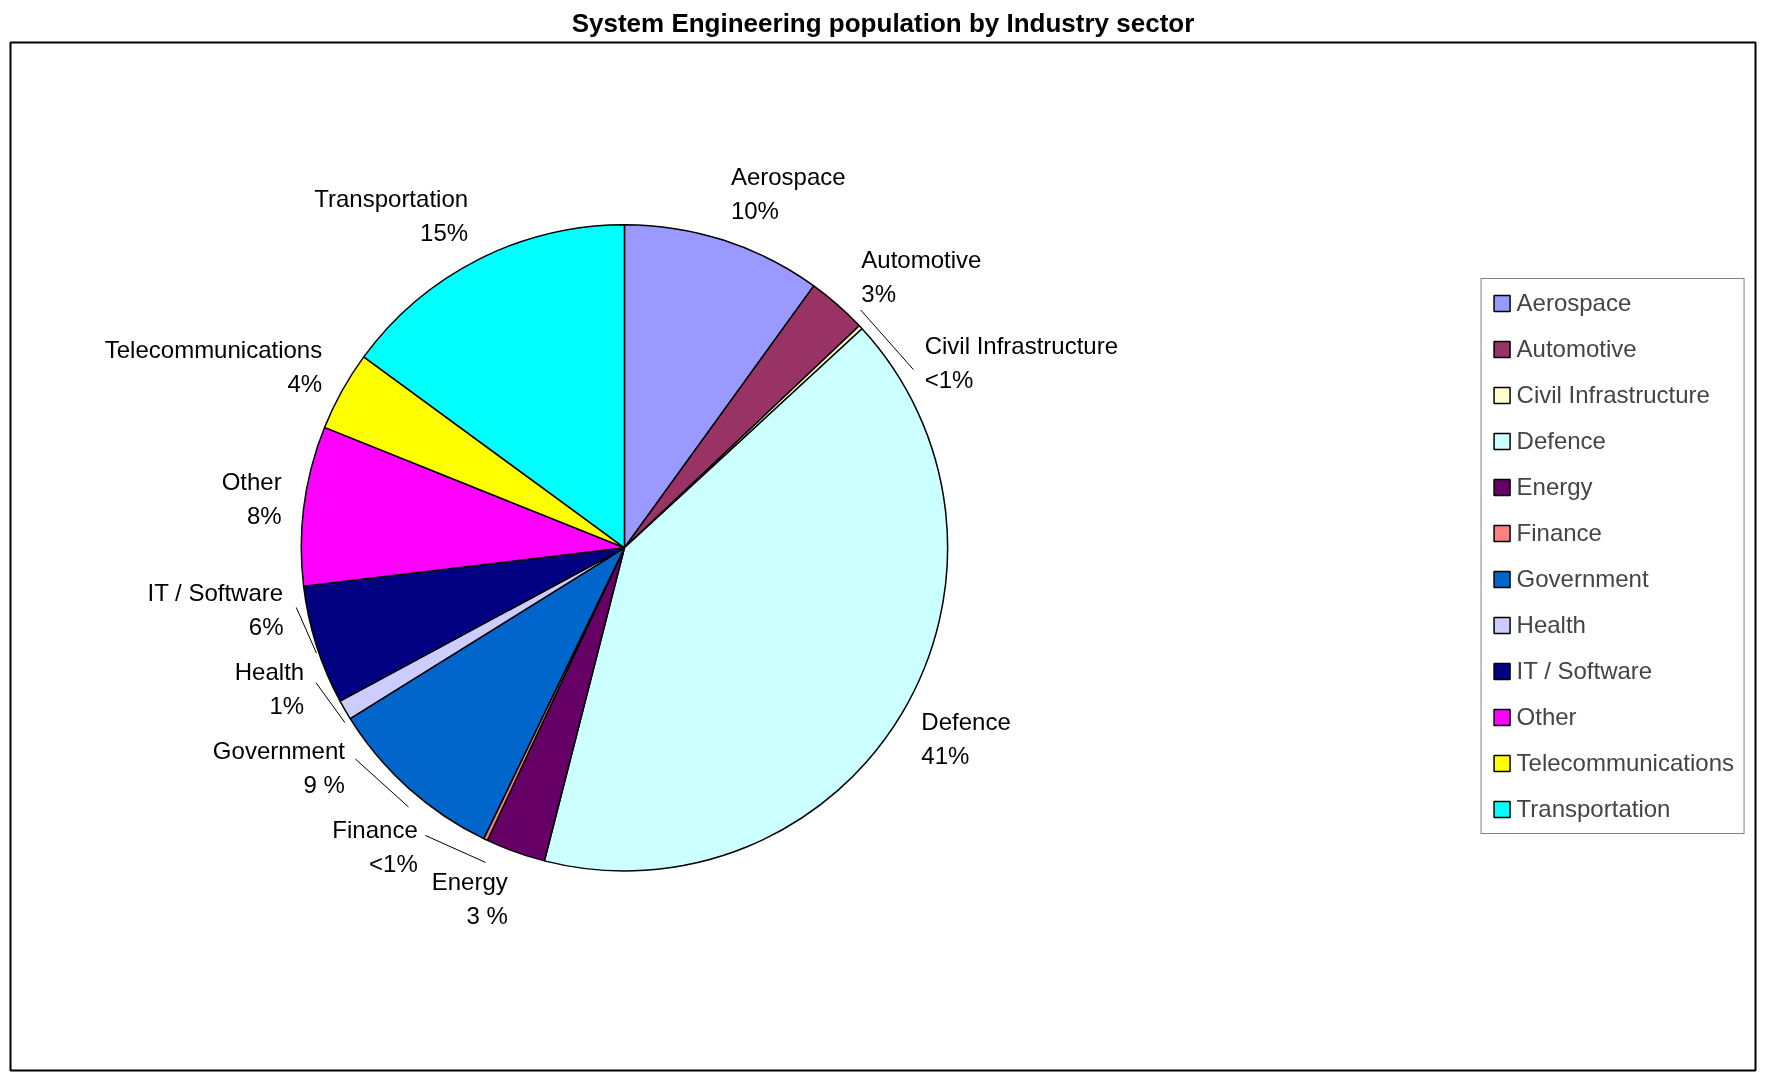  Describe the element at coordinates (966, 722) in the screenshot. I see `slice-label: Defence` at that location.